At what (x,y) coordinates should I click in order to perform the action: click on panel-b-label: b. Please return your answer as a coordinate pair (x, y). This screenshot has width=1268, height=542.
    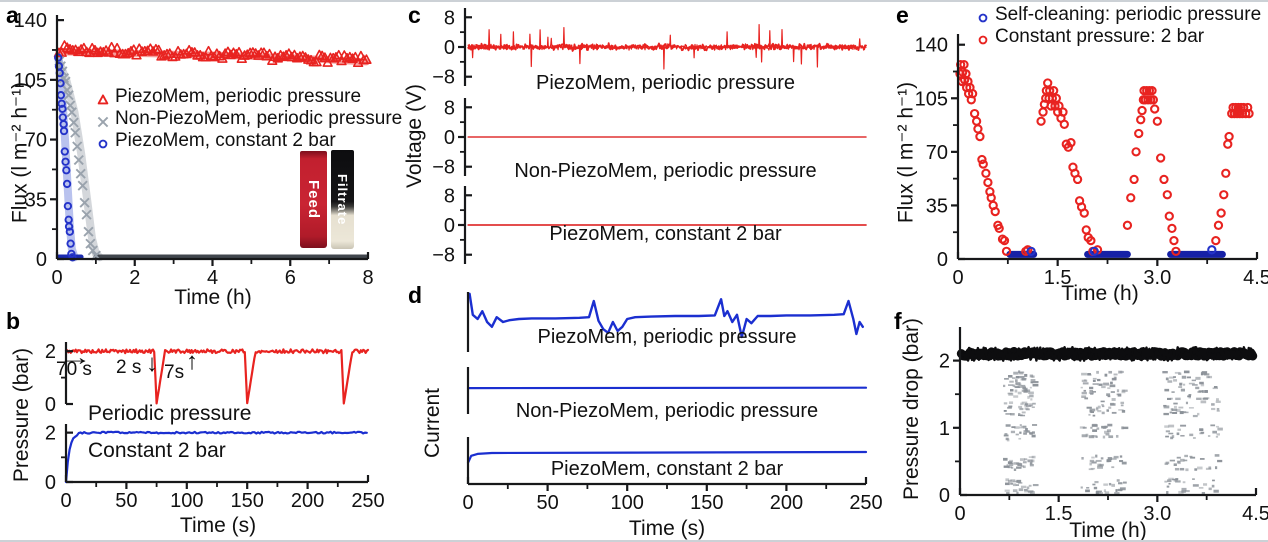
    Looking at the image, I should click on (13, 321).